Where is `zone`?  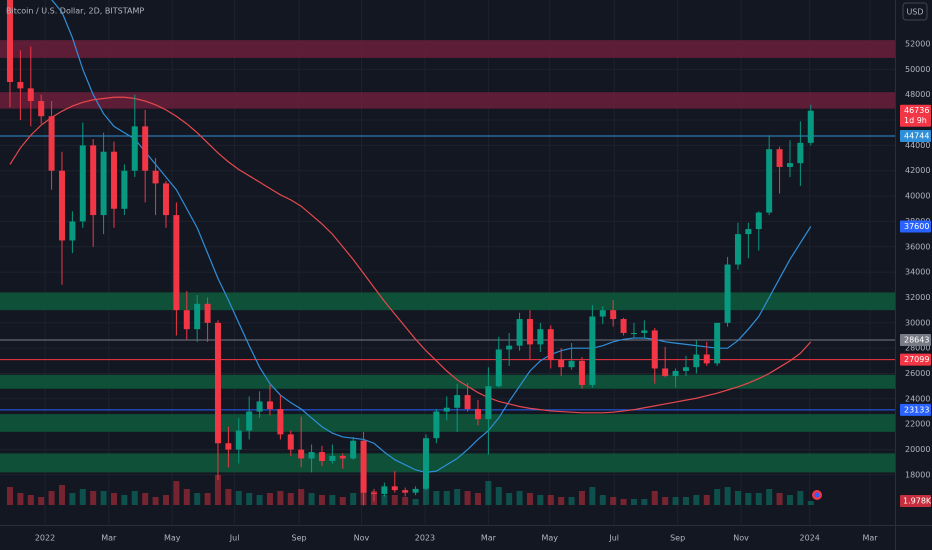 zone is located at coordinates (447, 100).